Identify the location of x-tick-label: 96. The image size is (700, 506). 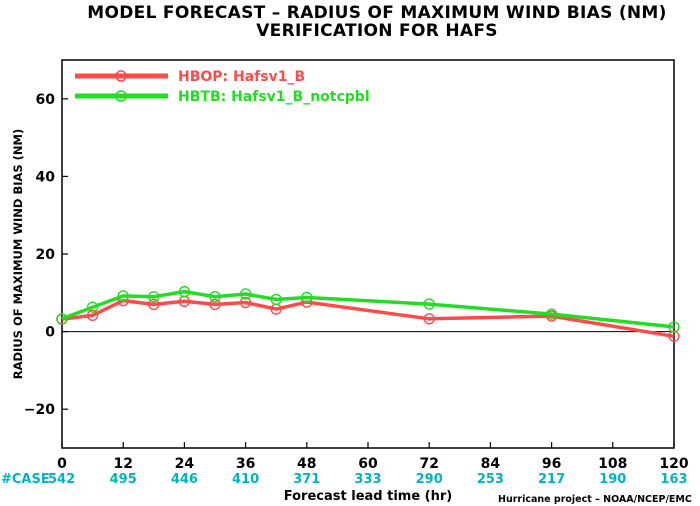
(551, 464).